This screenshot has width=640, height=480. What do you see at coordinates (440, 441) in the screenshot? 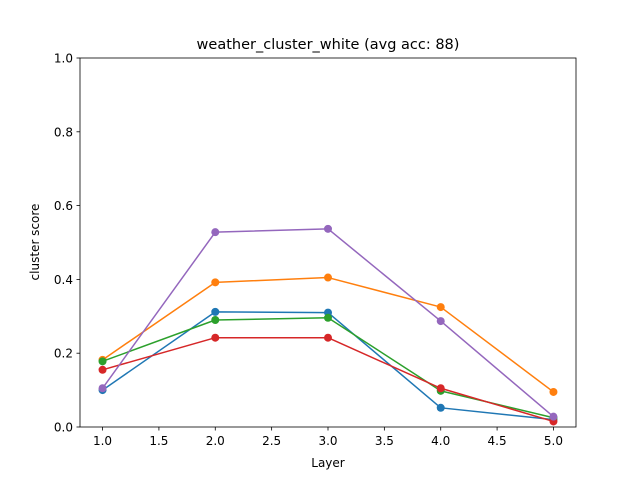
I see `x-tick-label: 4.0` at bounding box center [440, 441].